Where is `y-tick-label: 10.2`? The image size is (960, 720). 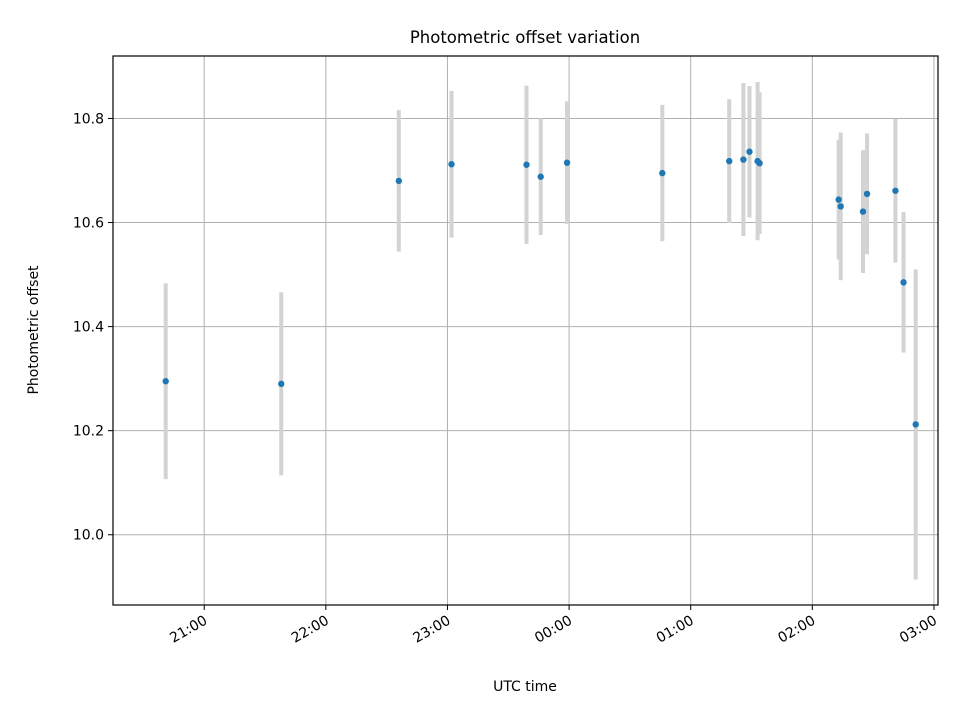
y-tick-label: 10.2 is located at coordinates (88, 432).